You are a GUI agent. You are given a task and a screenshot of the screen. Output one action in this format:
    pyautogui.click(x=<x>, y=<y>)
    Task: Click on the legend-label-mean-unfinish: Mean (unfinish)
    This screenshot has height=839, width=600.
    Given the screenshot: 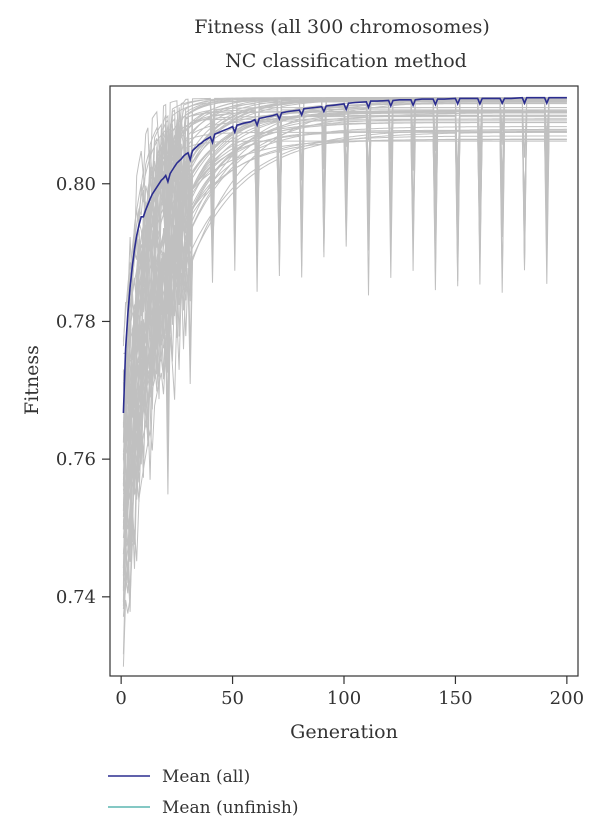 What is the action you would take?
    pyautogui.click(x=230, y=808)
    